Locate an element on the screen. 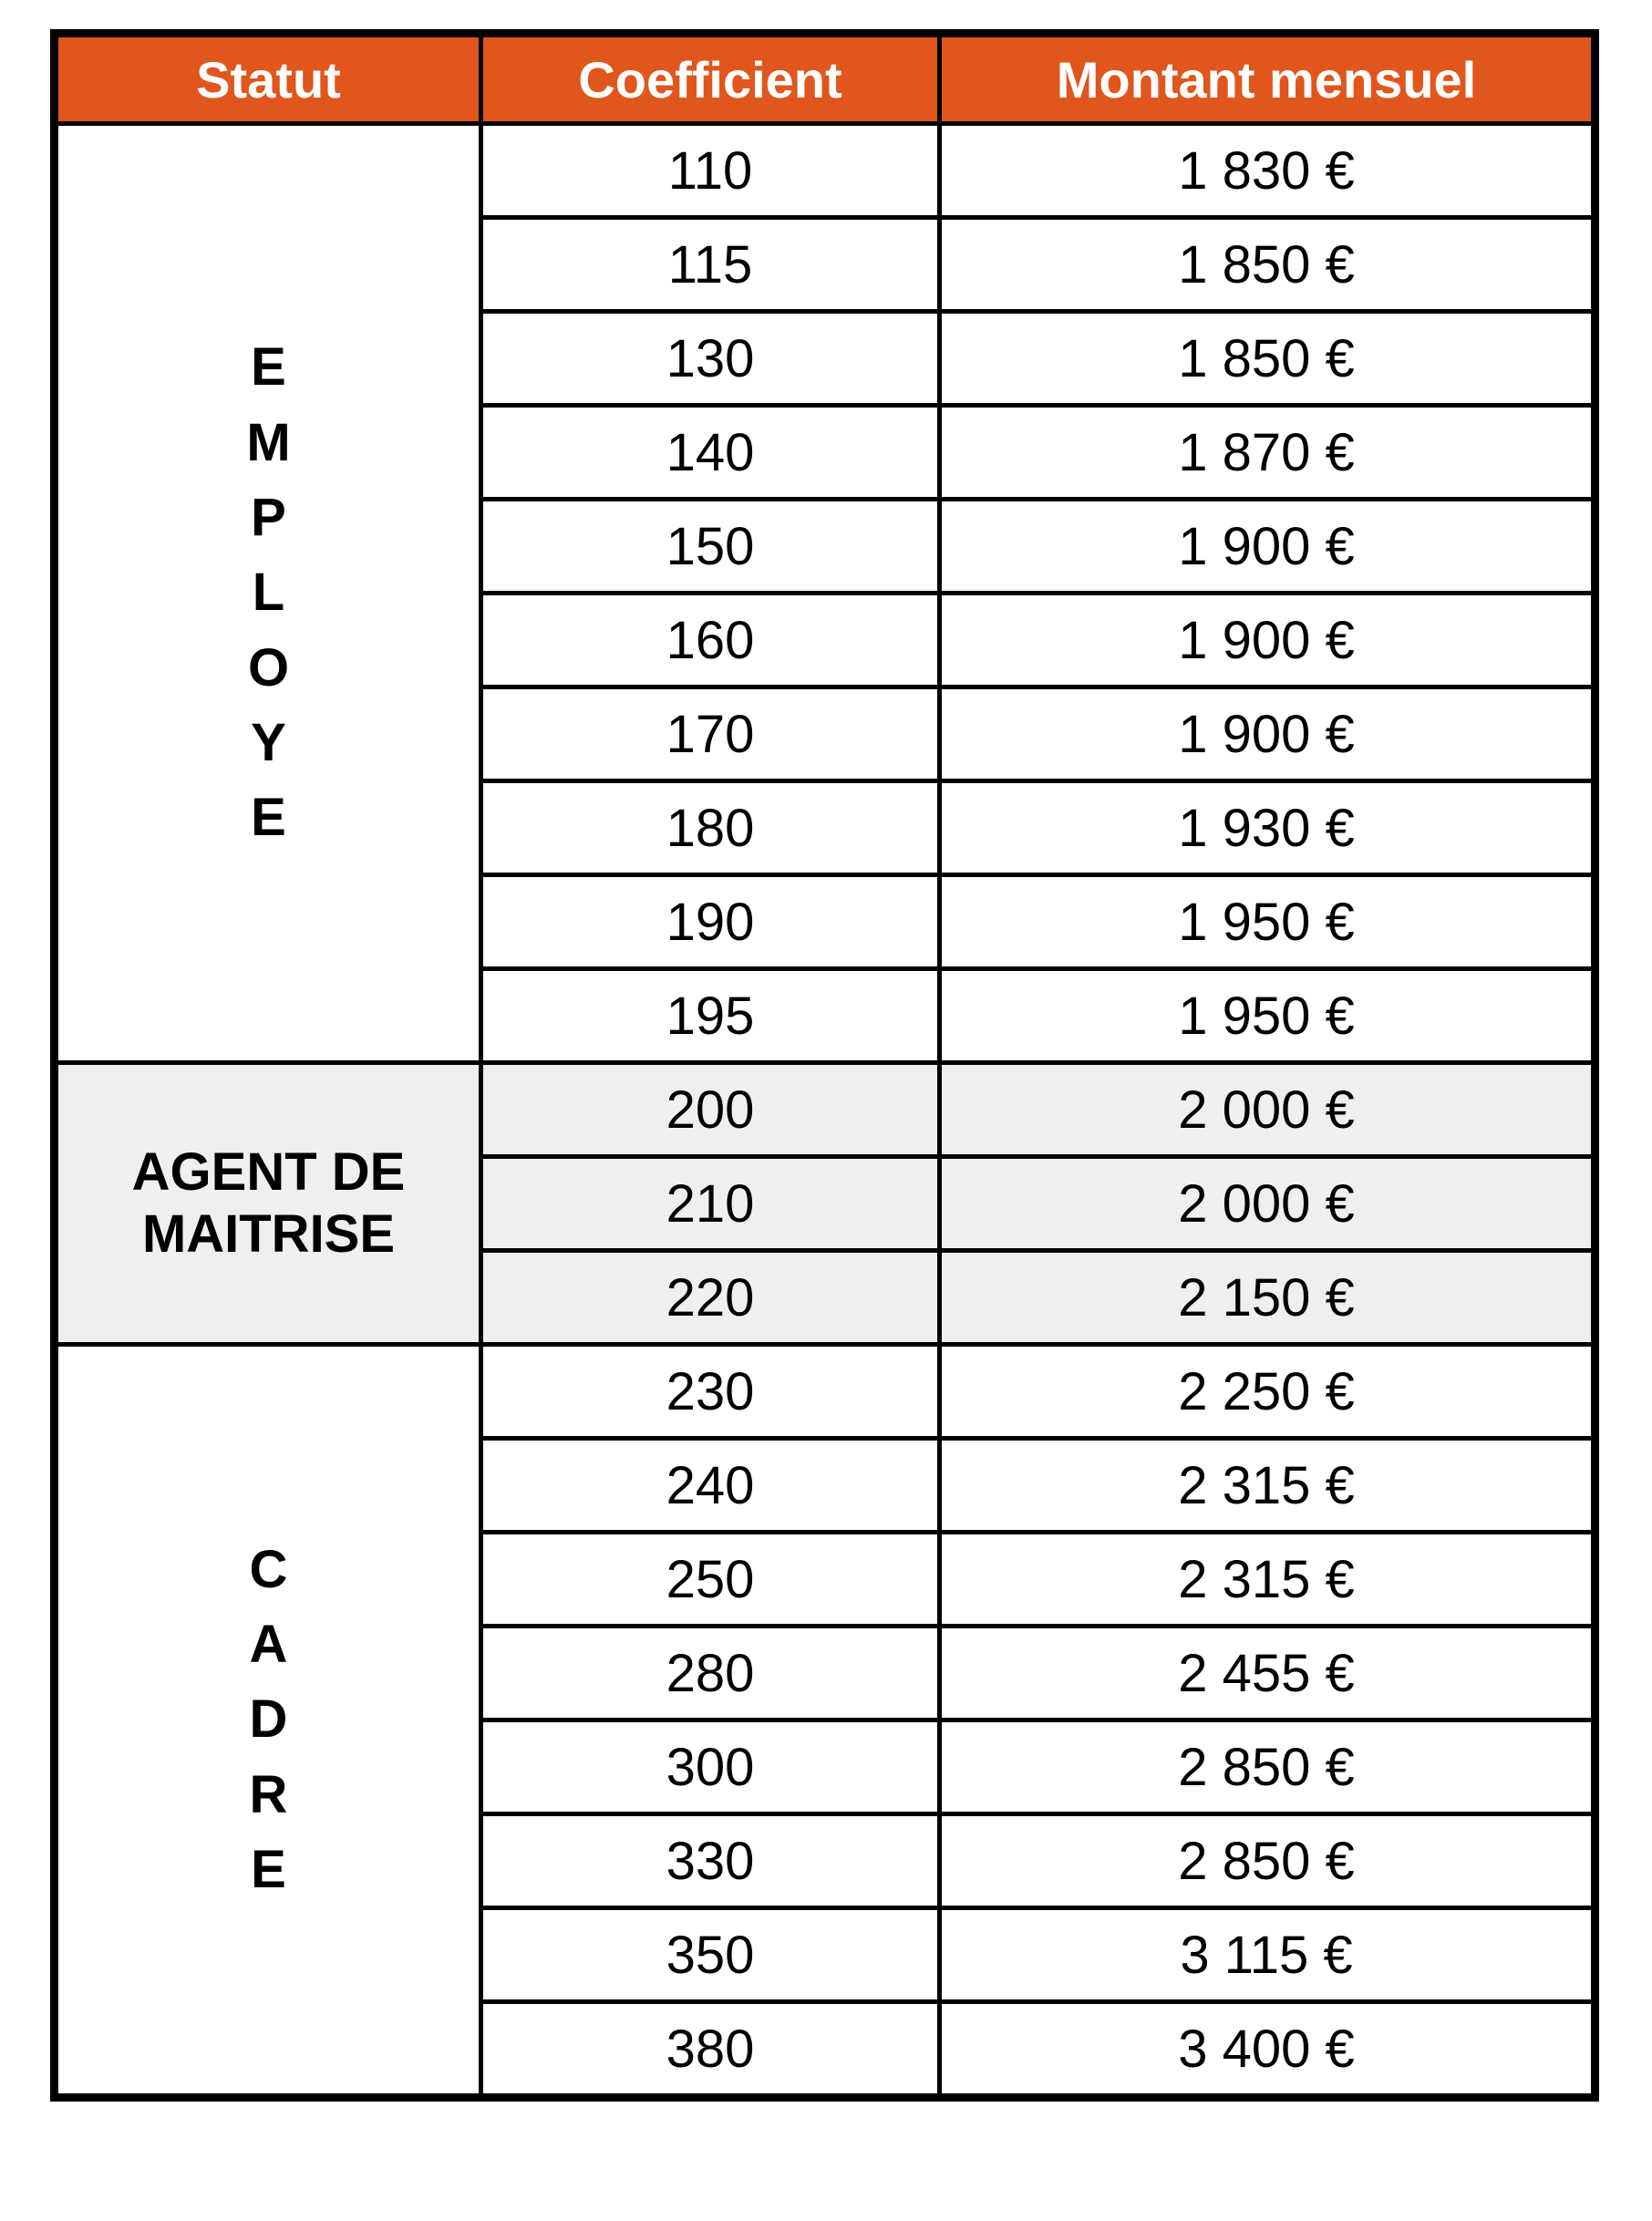 This screenshot has width=1652, height=2221. table-row: AGENT DE MAITRISE 200 2 000 € is located at coordinates (824, 1204).